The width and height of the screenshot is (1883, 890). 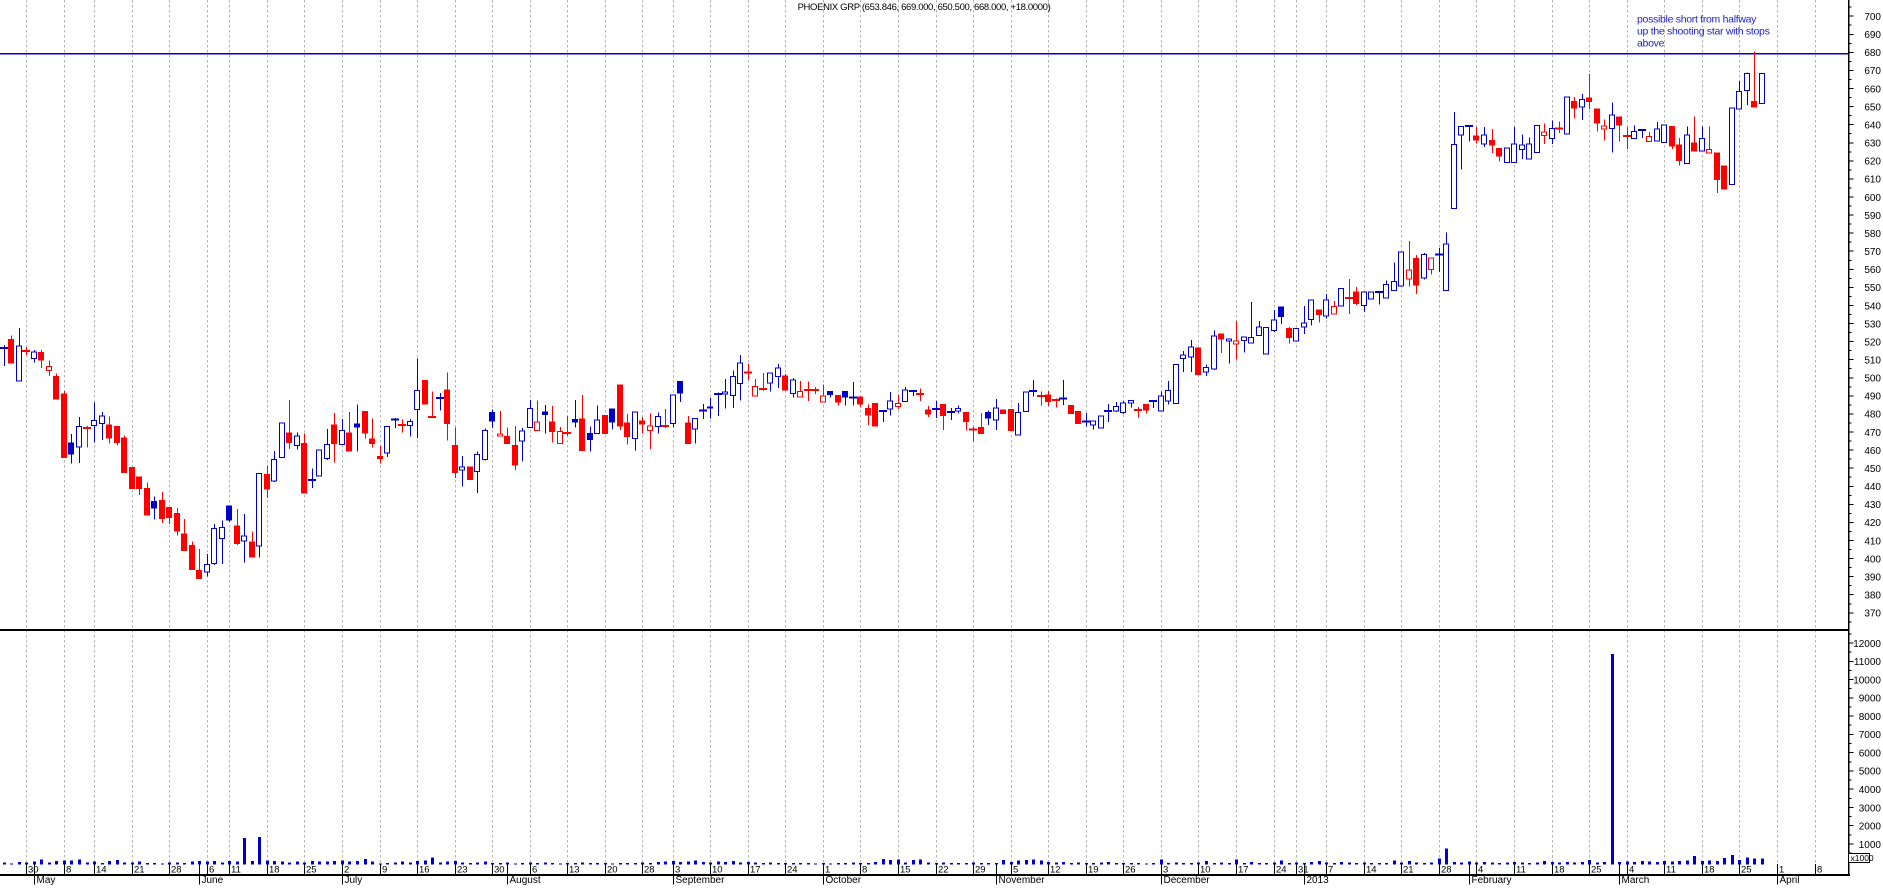 What do you see at coordinates (1492, 880) in the screenshot?
I see `svg-text: February` at bounding box center [1492, 880].